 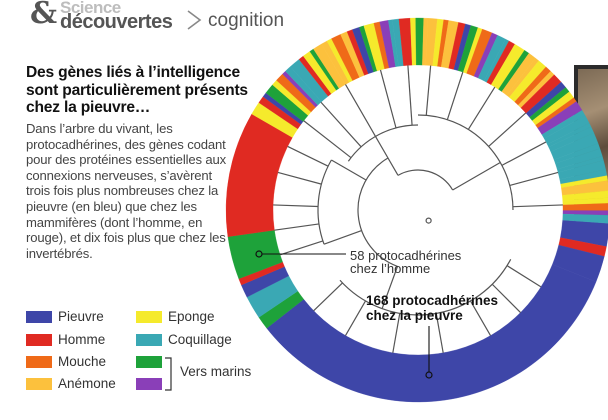 I want to click on section-label: cognition, so click(x=246, y=20).